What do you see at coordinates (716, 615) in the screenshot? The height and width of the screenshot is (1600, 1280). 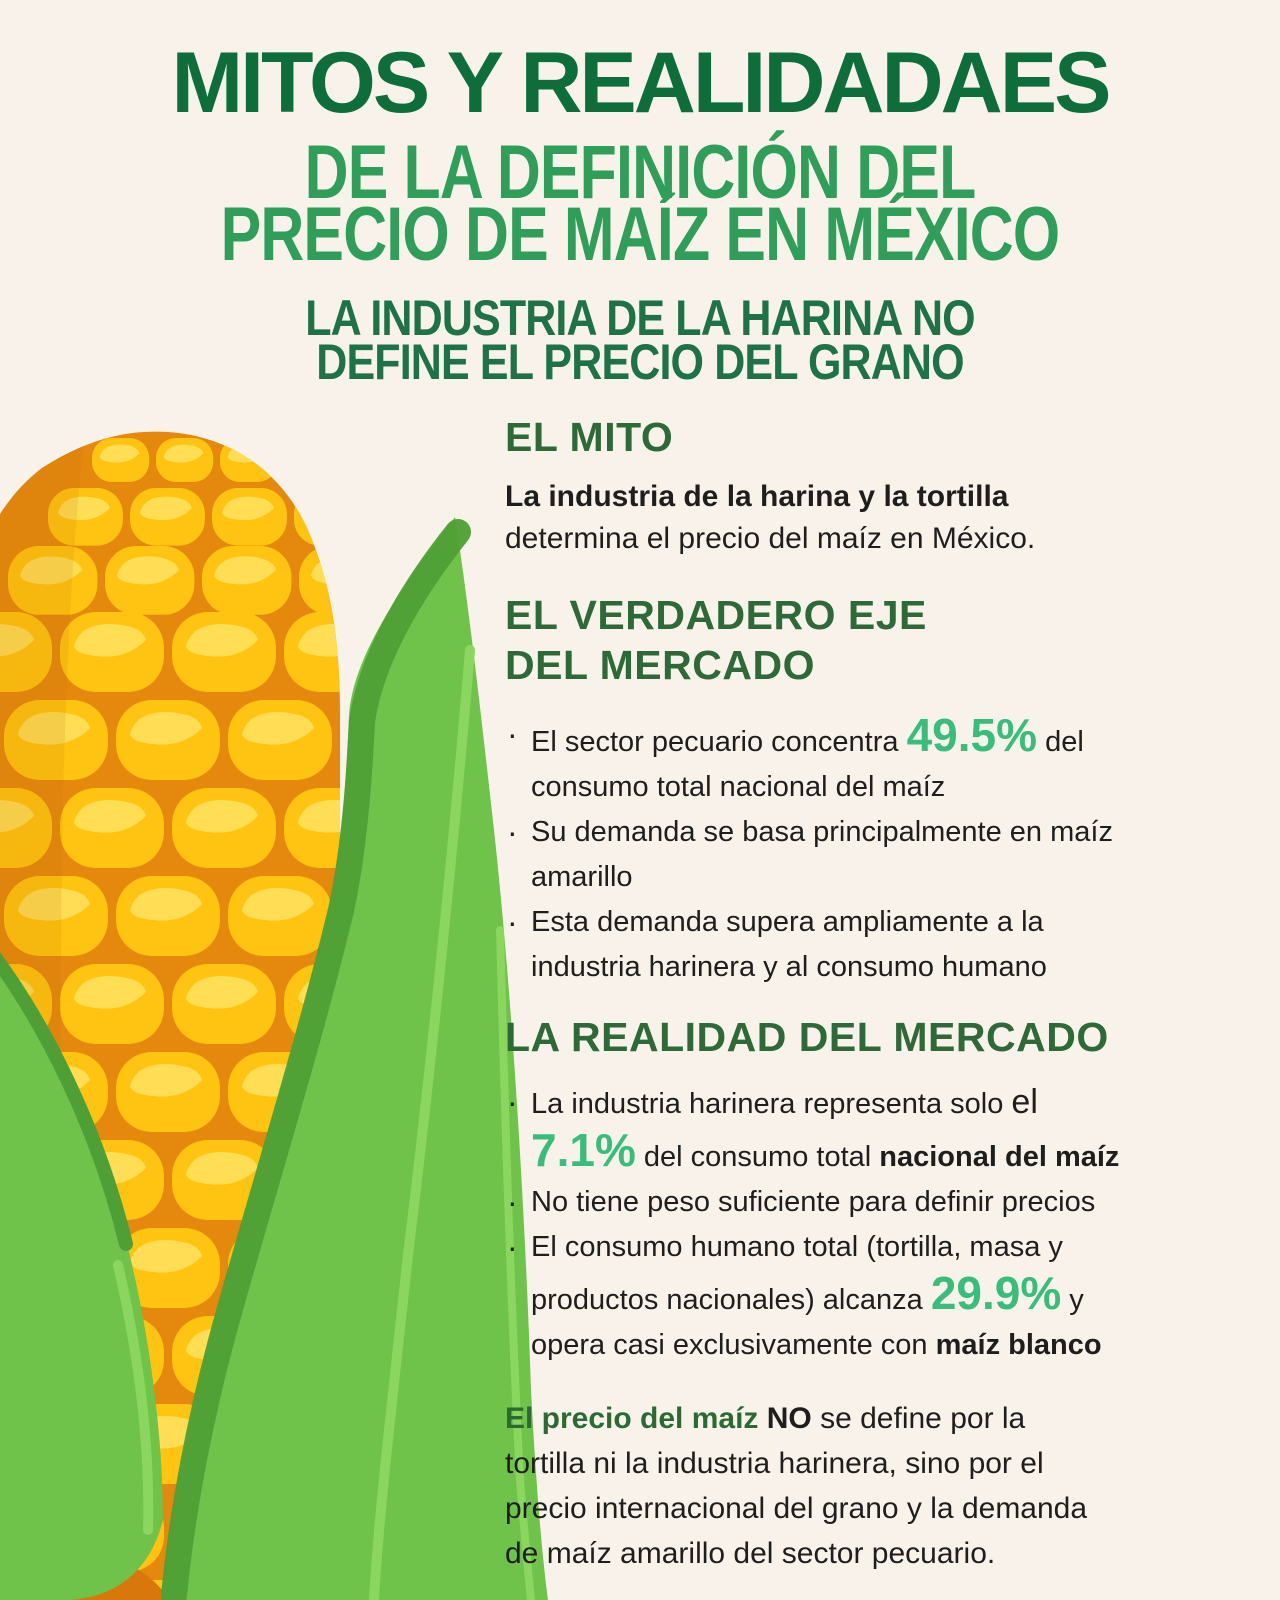 I see `axis-heading-line-1: EL VERDADERO EJE` at bounding box center [716, 615].